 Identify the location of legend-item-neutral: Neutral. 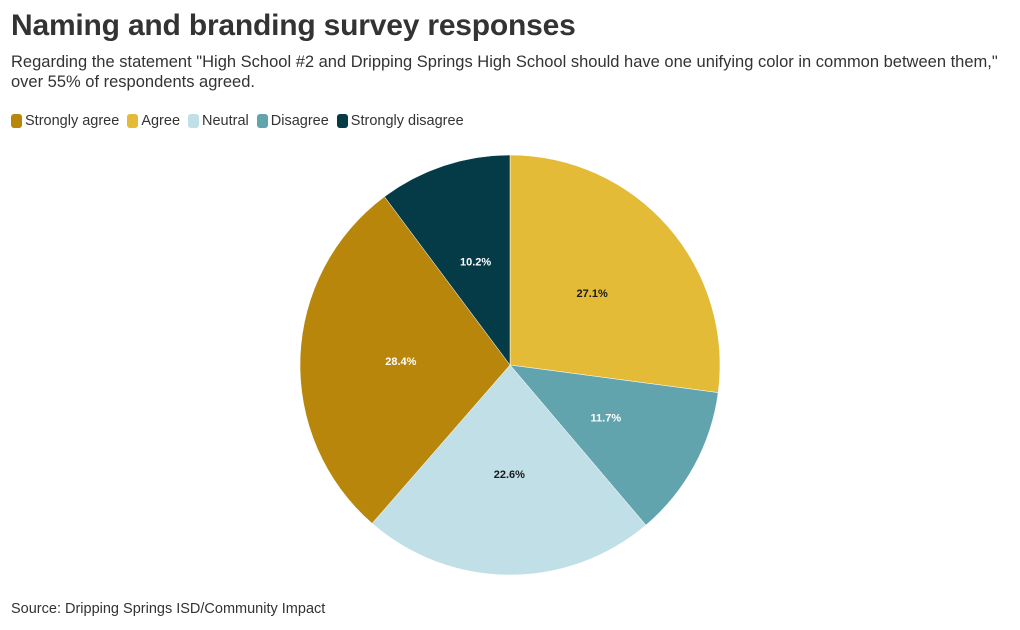
(218, 121).